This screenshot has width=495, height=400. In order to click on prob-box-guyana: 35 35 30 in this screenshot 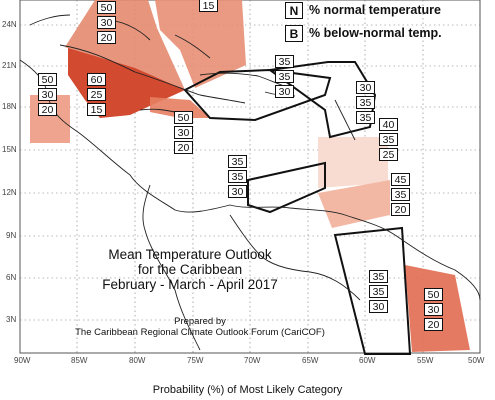, I will do `click(378, 292)`.